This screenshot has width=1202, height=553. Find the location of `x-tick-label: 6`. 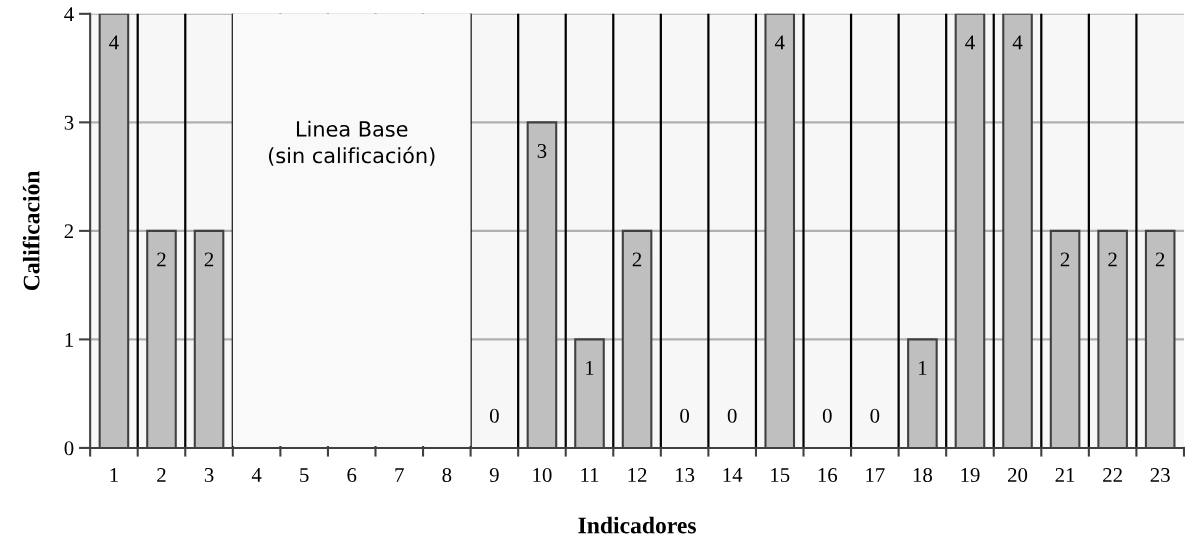

x-tick-label: 6 is located at coordinates (352, 475).